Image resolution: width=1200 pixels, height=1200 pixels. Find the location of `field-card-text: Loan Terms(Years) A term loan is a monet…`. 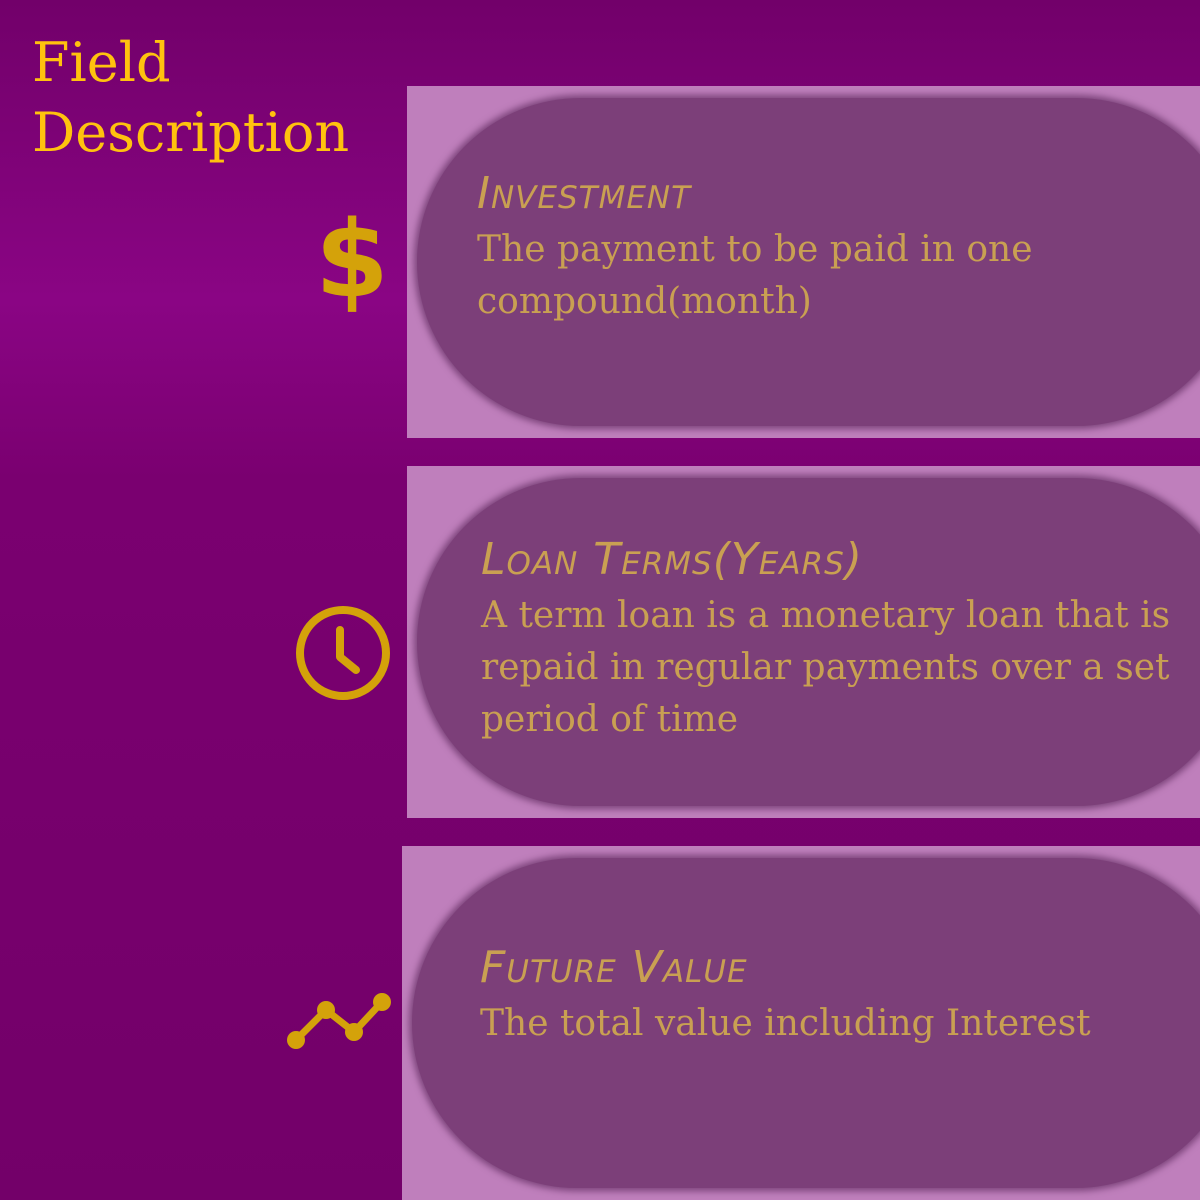

field-card-text: Loan Terms(Years) A term loan is a monet… is located at coordinates (835, 640).